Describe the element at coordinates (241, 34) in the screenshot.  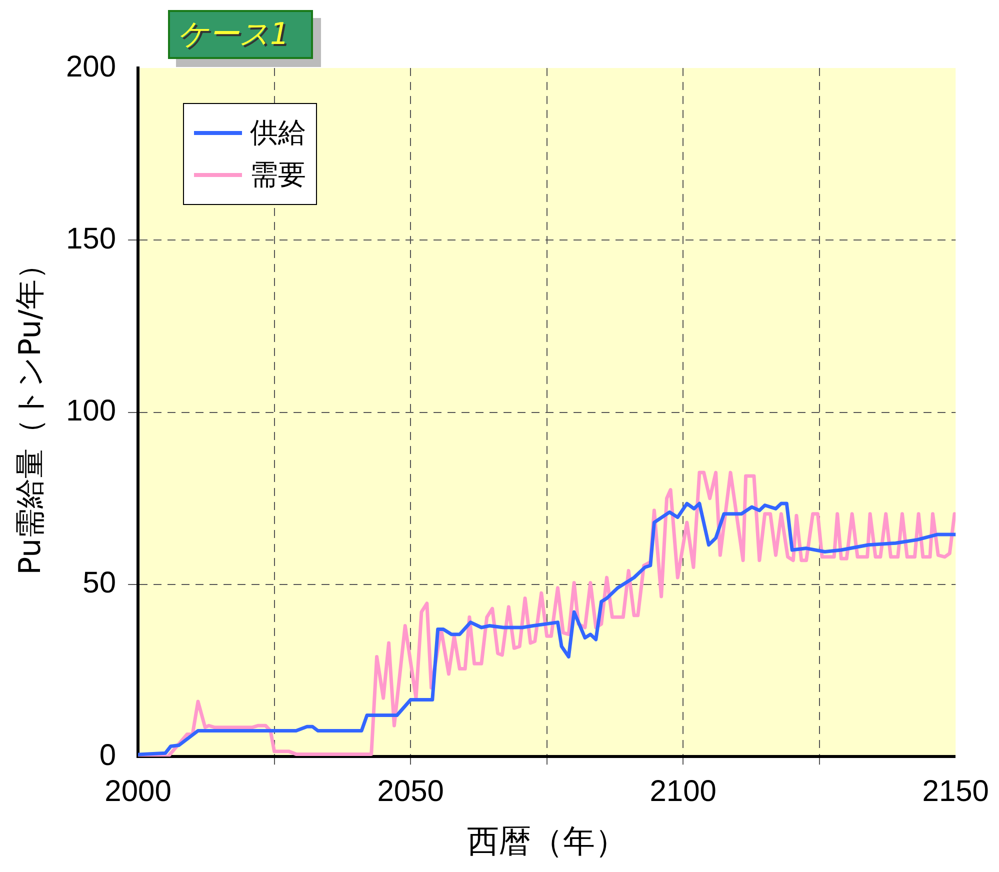
I see `chart-title: ケース1` at that location.